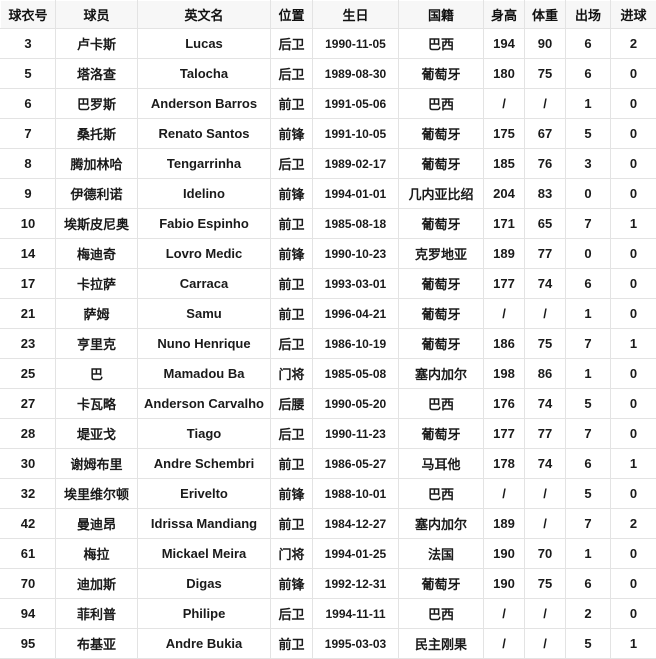  I want to click on cell-height: 198, so click(504, 374).